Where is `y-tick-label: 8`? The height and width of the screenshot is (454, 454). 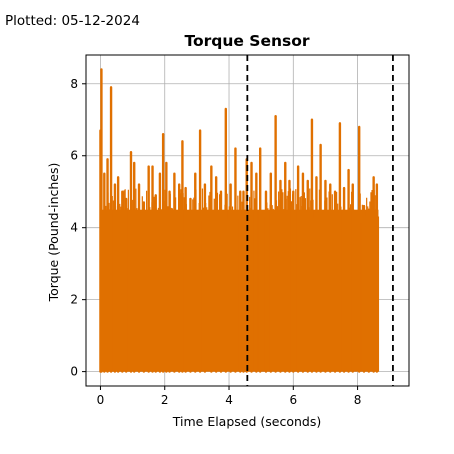
y-tick-label: 8 is located at coordinates (74, 84).